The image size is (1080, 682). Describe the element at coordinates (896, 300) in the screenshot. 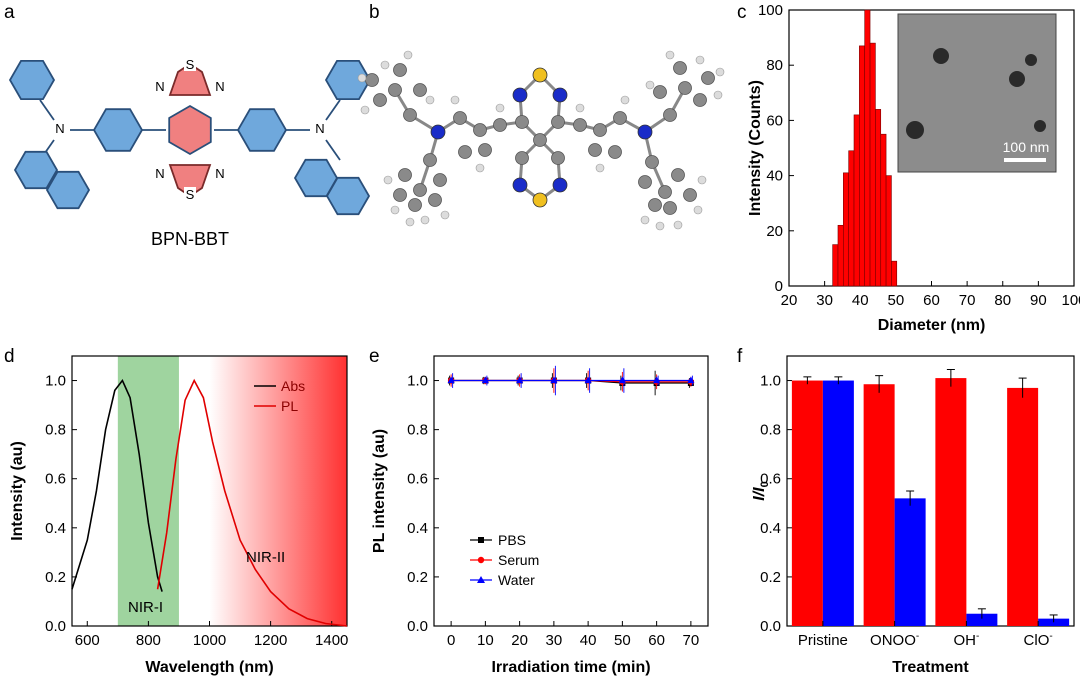

I see `c-x-tick-label: 50` at that location.